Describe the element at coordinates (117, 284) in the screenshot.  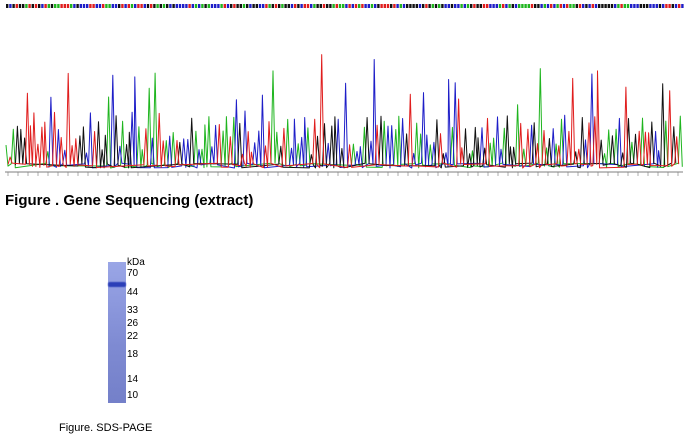
I see `protein-band` at that location.